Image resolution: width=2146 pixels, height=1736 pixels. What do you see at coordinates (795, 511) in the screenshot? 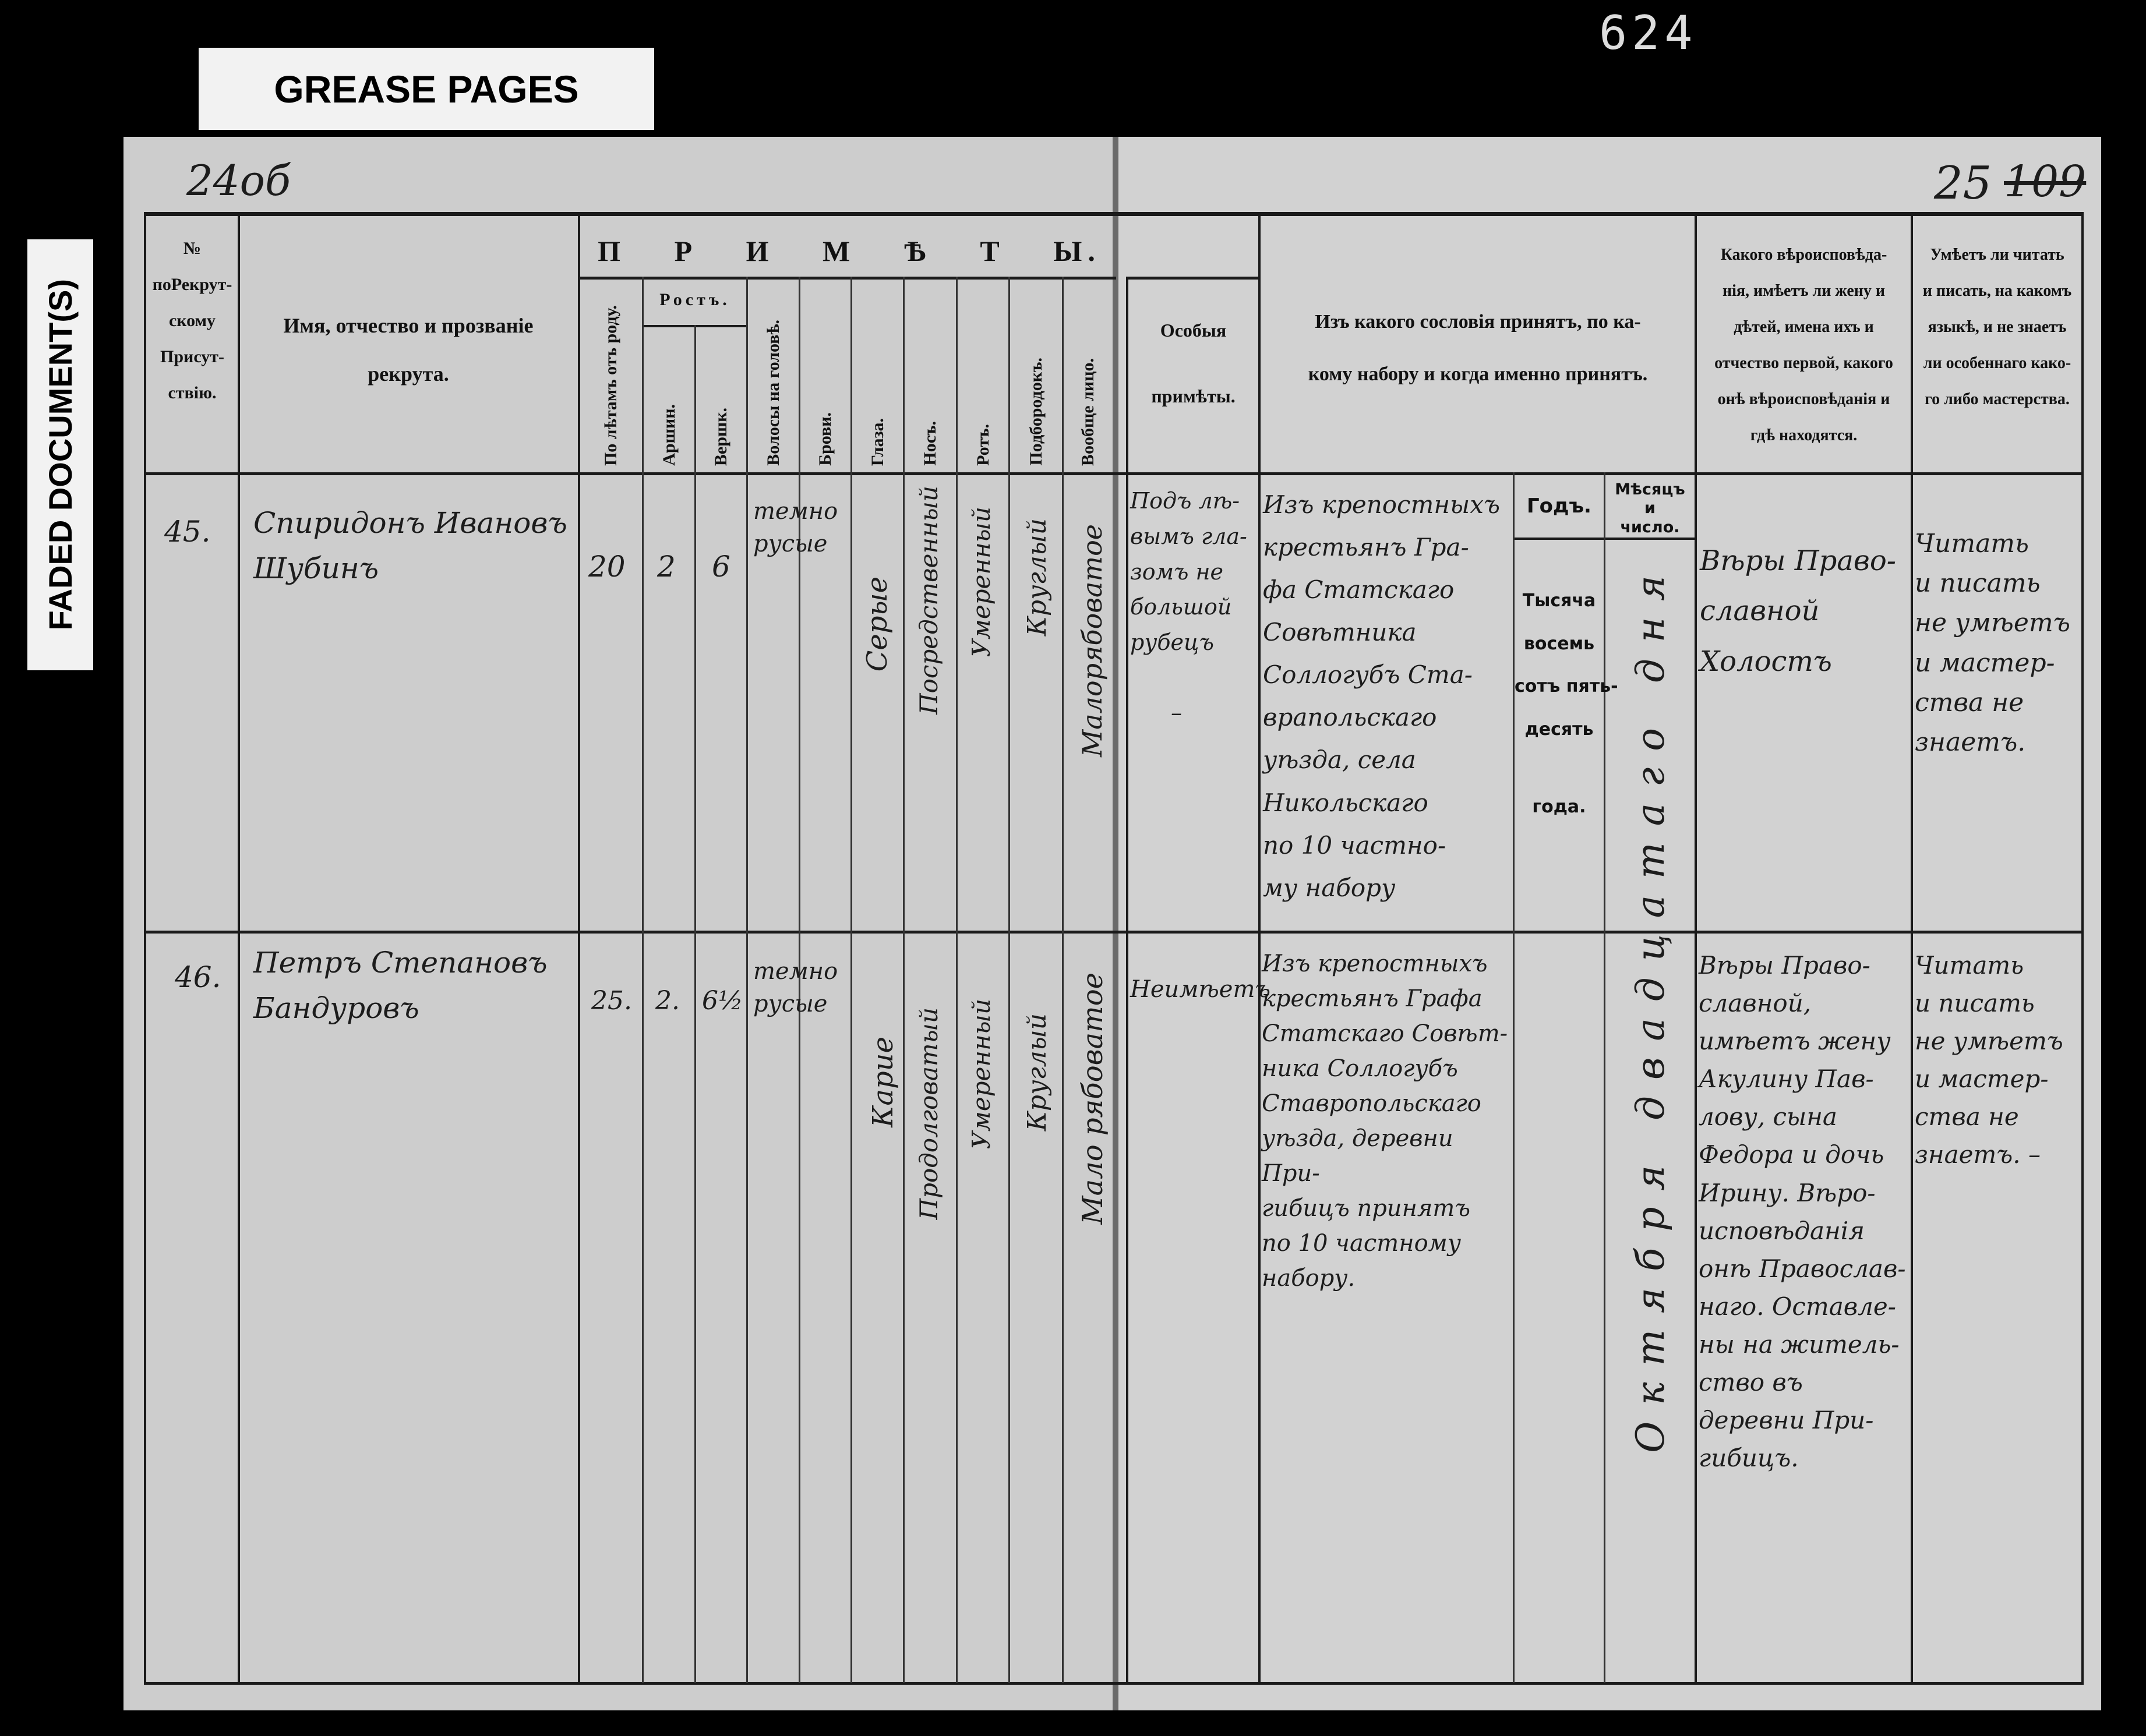
I see `row1-hair-line: темно` at bounding box center [795, 511].